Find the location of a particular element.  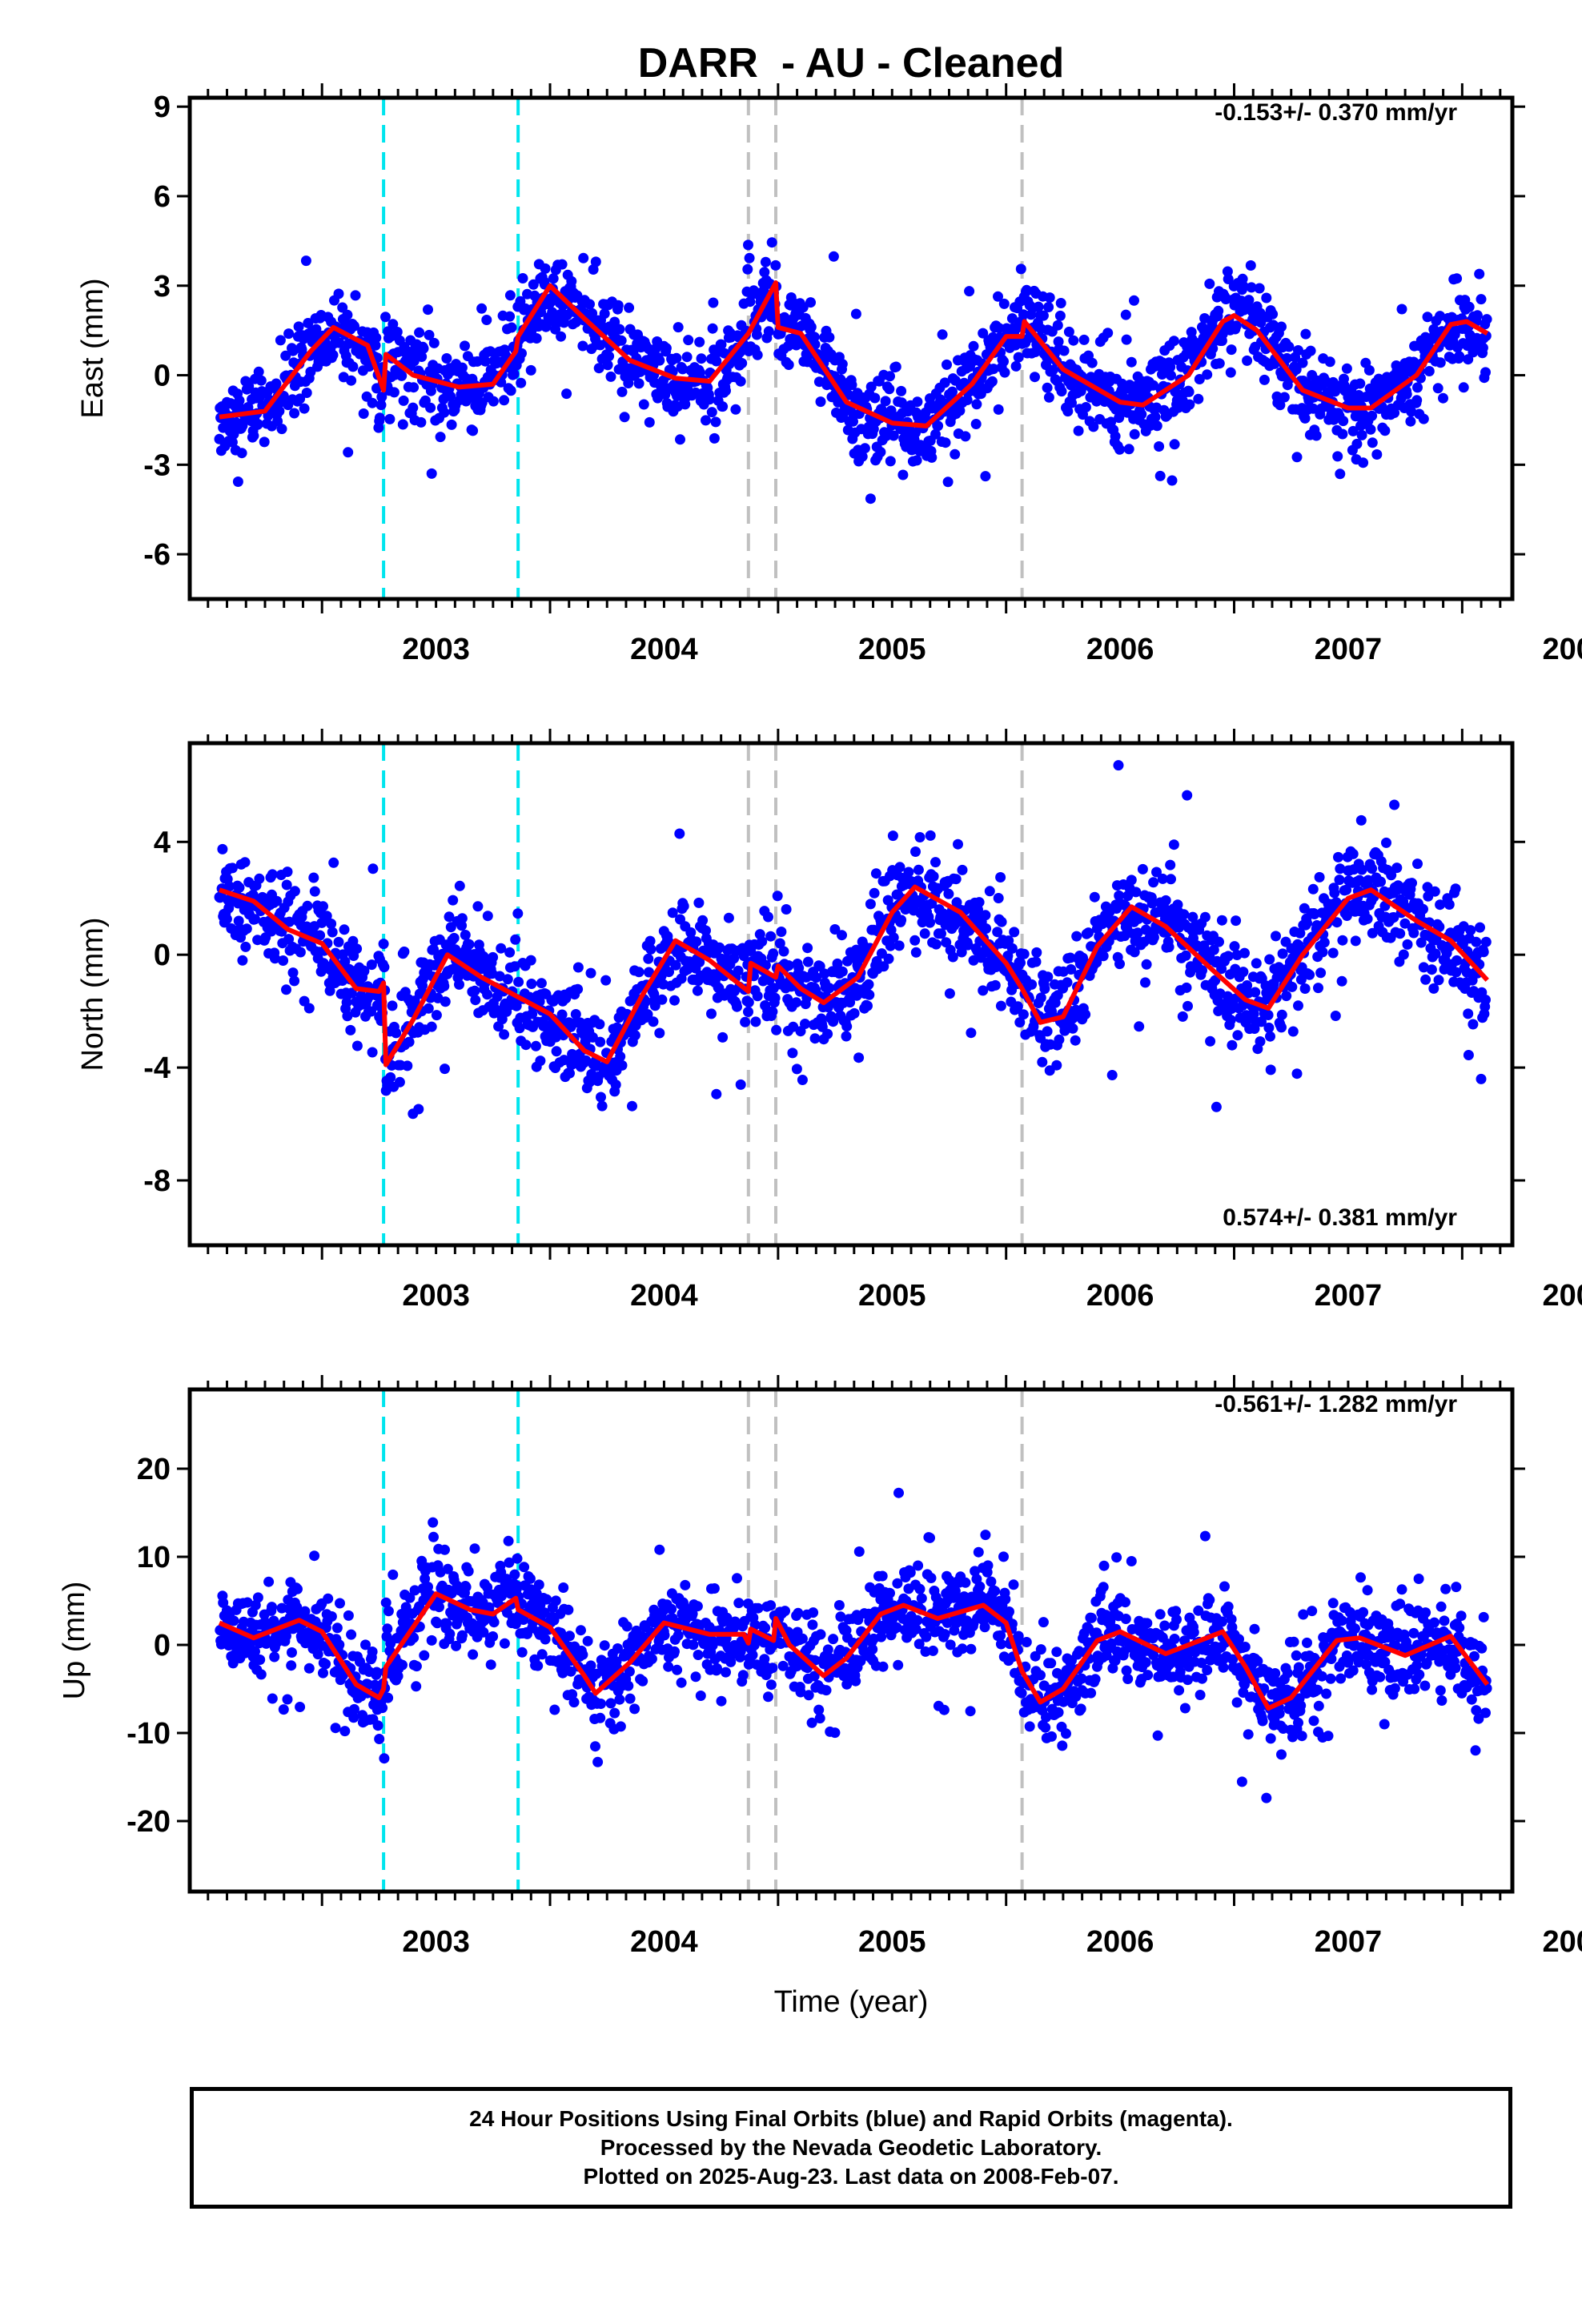

x-tick-label: 2004 is located at coordinates (664, 1296).